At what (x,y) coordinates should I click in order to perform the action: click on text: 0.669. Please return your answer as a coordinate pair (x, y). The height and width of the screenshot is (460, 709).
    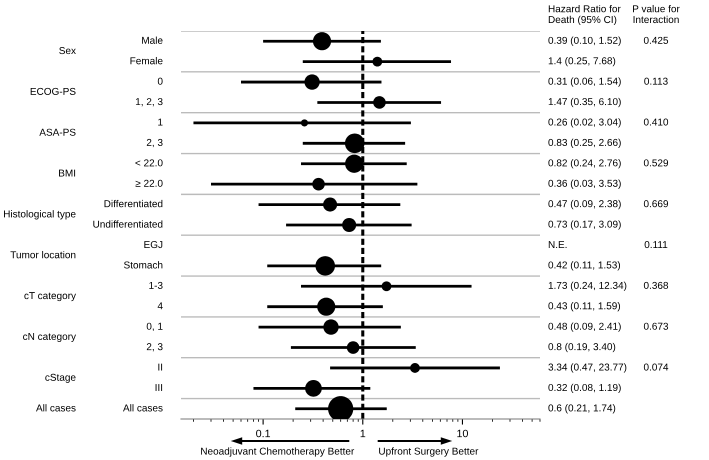
    Looking at the image, I should click on (656, 204).